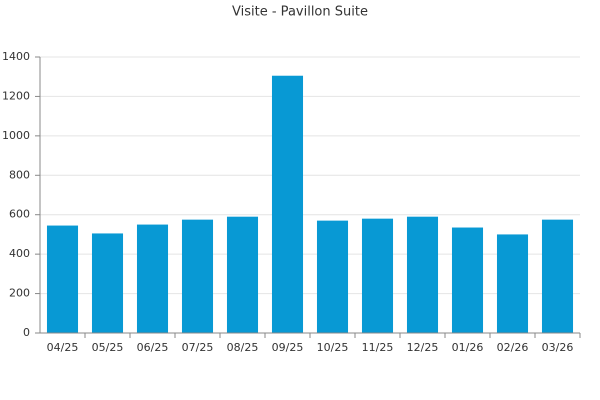  What do you see at coordinates (19, 253) in the screenshot?
I see `y-tick-label: 400` at bounding box center [19, 253].